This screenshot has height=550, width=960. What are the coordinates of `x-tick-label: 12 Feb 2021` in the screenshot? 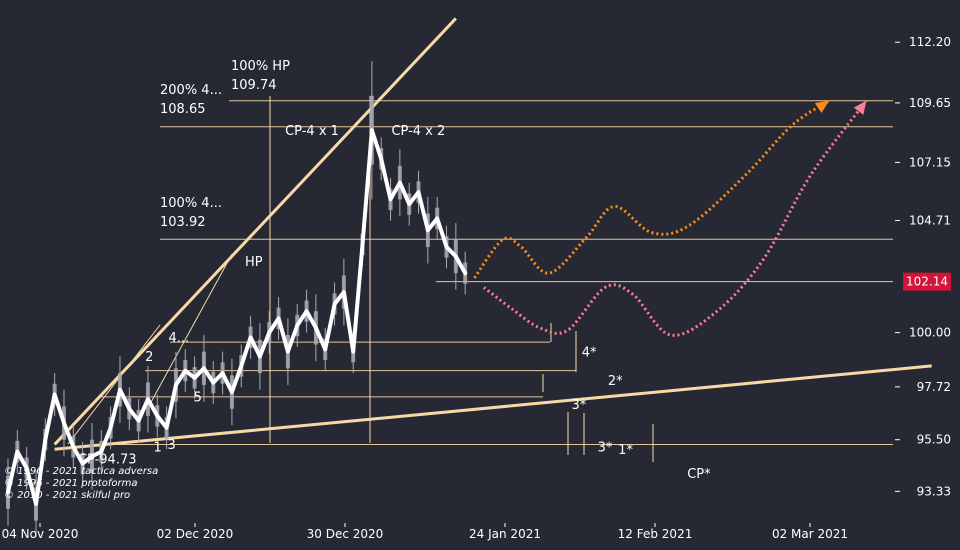 It's located at (655, 534).